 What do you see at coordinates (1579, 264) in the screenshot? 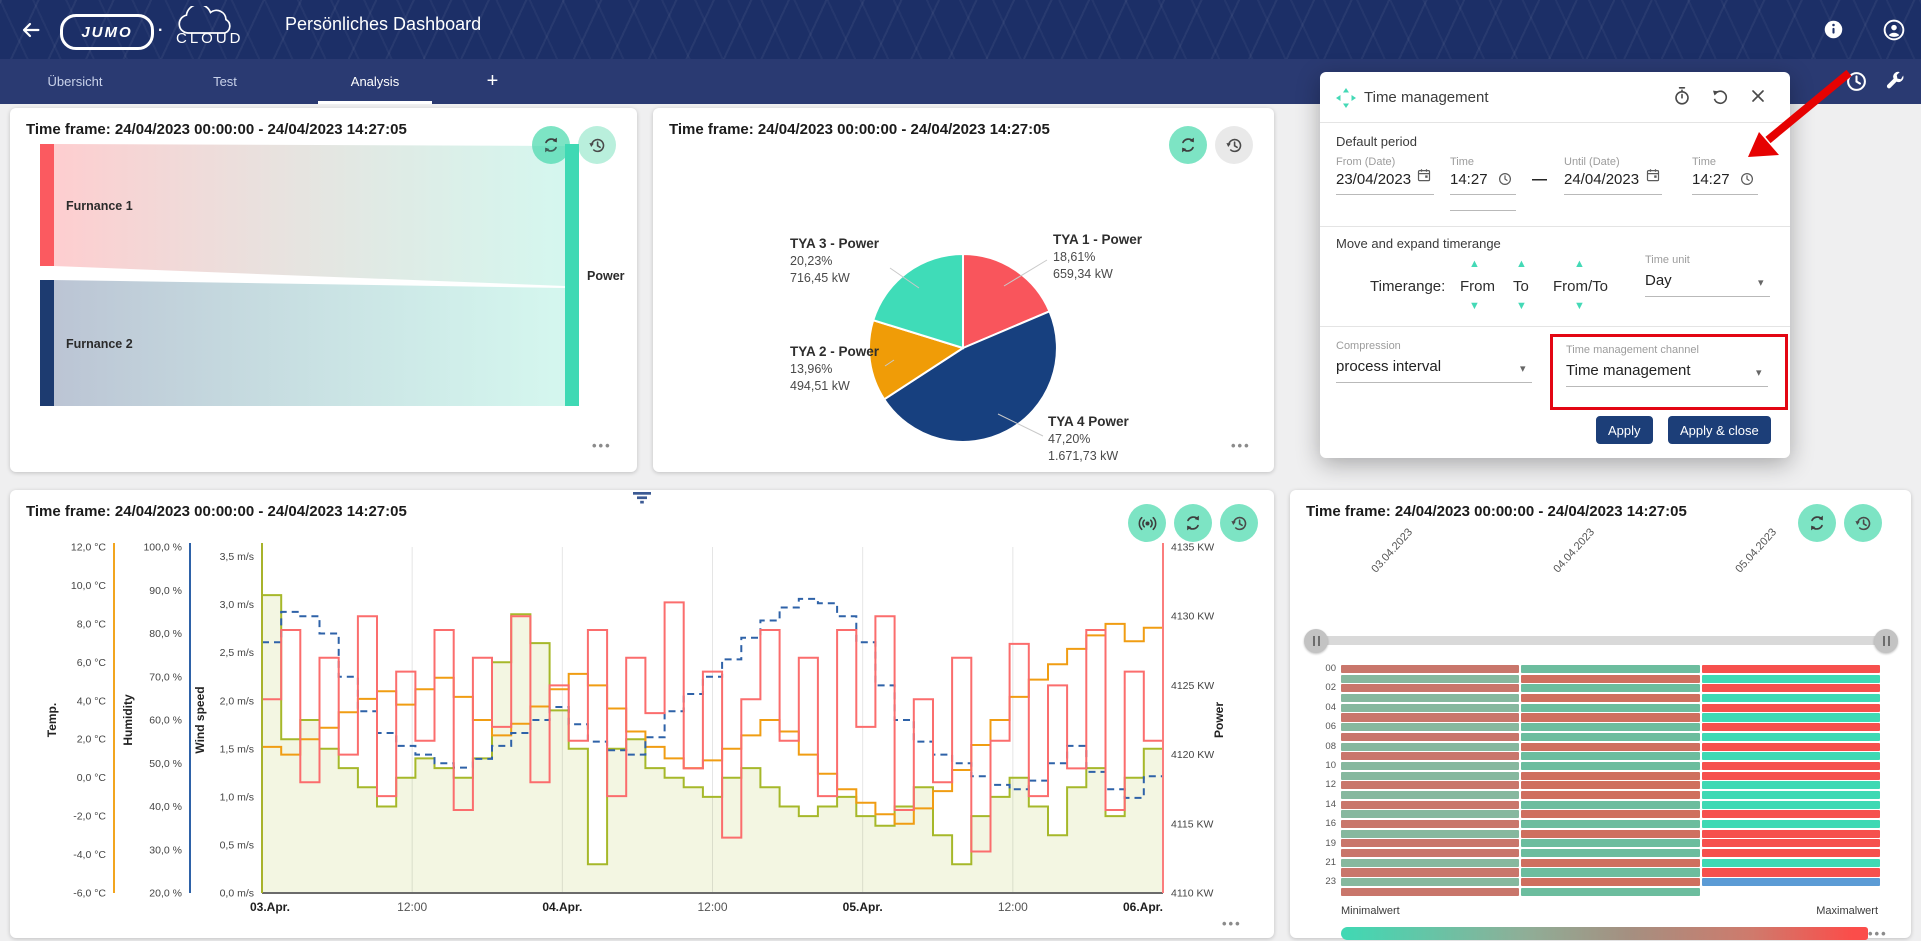
I see `fromto-increase-arrow: ▲` at bounding box center [1579, 264].